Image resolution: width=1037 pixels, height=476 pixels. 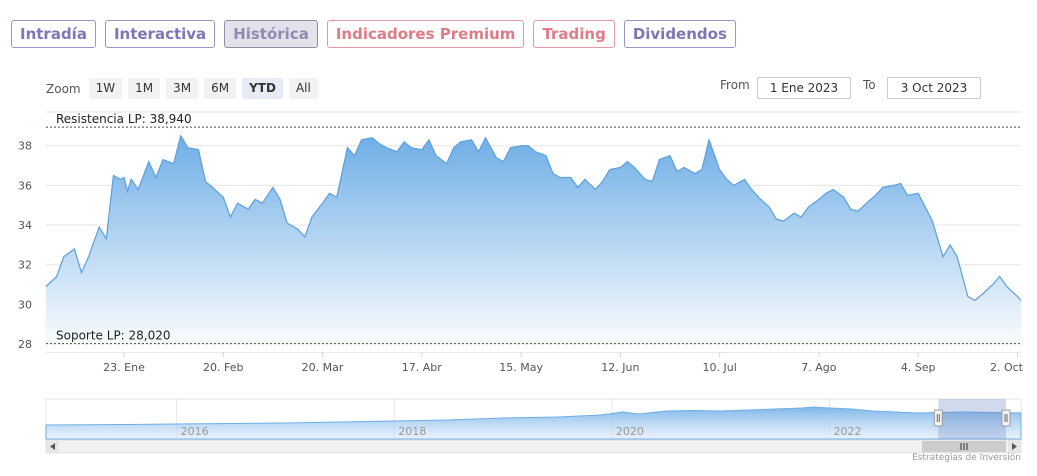 I want to click on y-tick-label: 30, so click(x=25, y=304).